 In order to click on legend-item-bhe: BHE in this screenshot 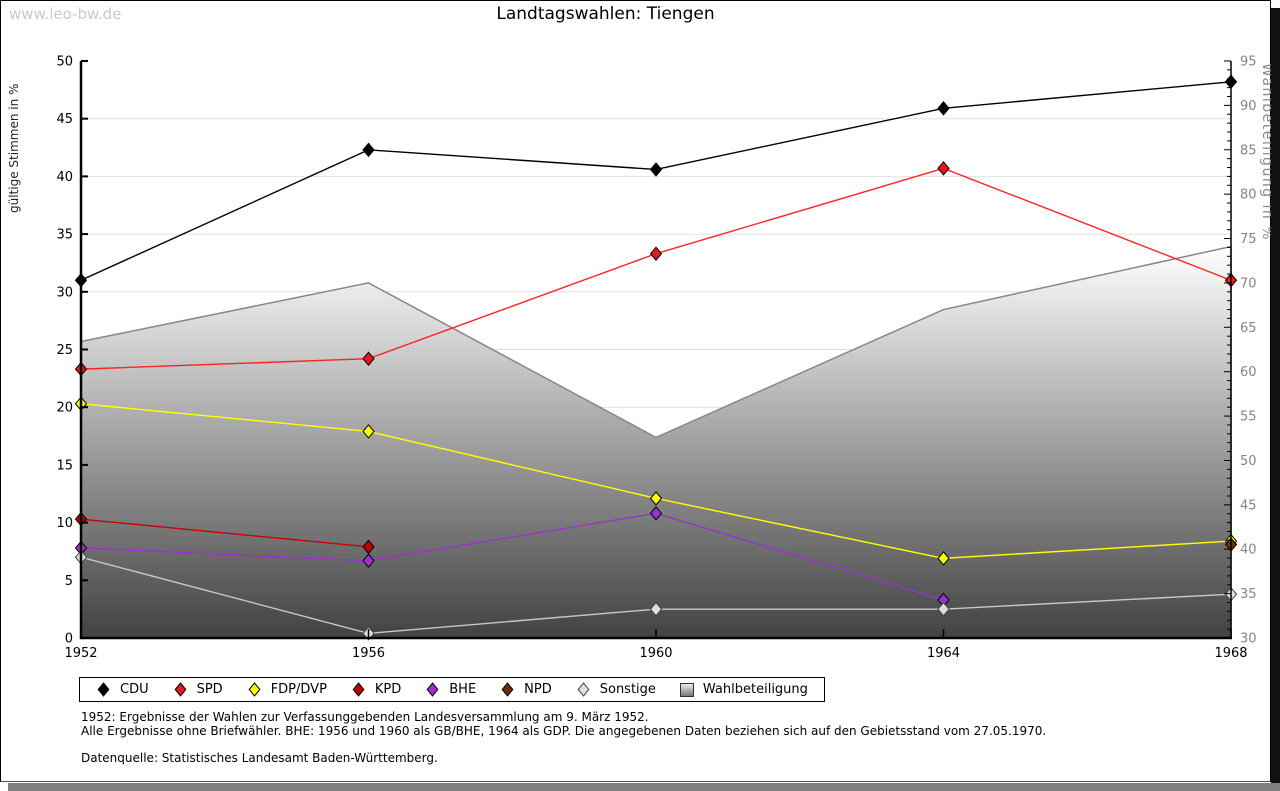, I will do `click(450, 689)`.